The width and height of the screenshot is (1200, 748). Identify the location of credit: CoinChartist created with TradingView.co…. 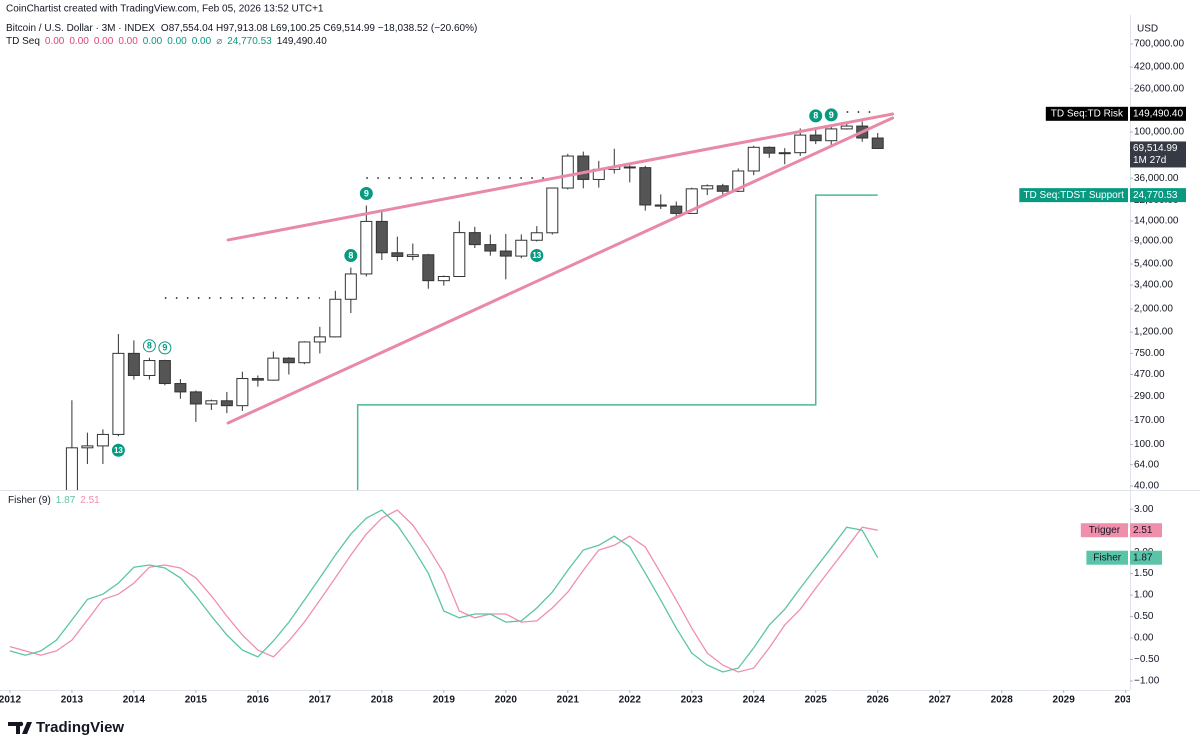
(165, 9).